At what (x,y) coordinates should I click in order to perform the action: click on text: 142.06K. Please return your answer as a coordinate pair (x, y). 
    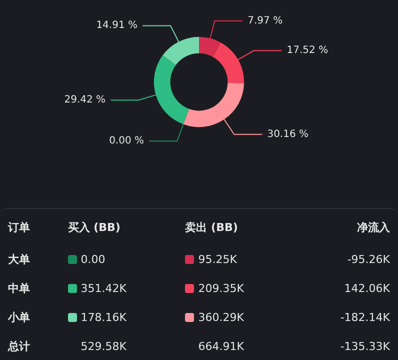
    Looking at the image, I should click on (367, 288).